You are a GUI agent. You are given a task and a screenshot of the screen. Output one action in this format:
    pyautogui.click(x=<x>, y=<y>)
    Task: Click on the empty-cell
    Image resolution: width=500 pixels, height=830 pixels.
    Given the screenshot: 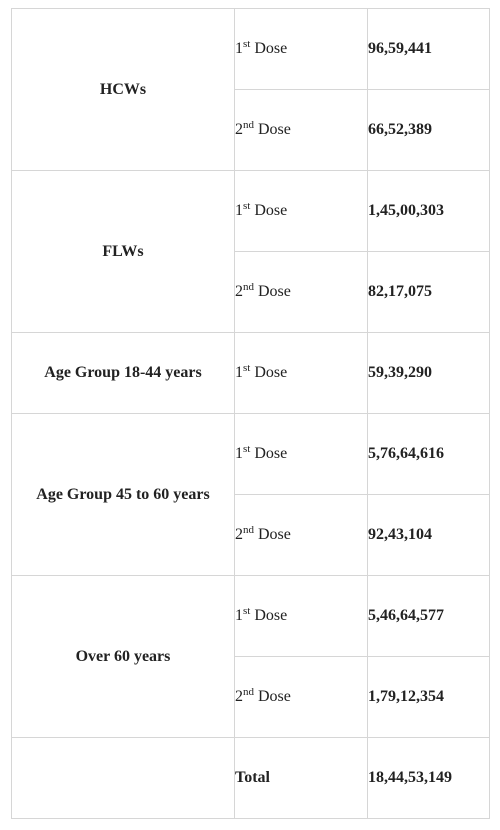 What is the action you would take?
    pyautogui.click(x=123, y=778)
    